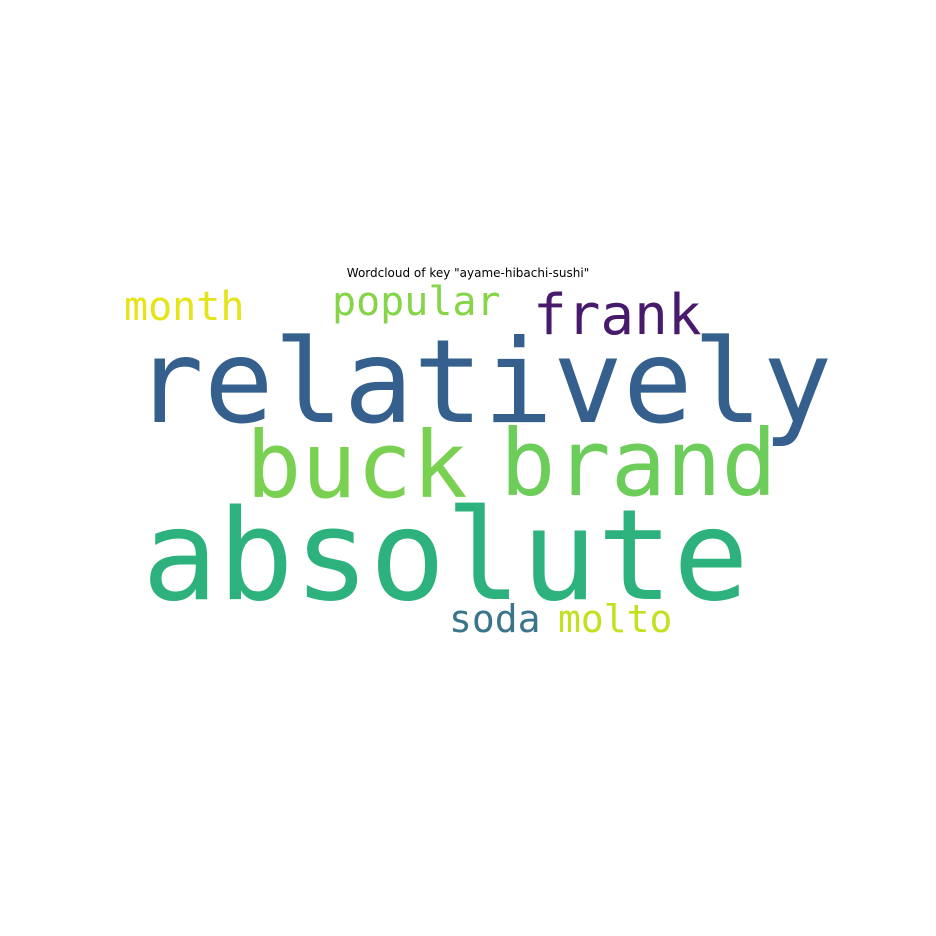 This screenshot has width=936, height=936. I want to click on word-month: month, so click(184, 307).